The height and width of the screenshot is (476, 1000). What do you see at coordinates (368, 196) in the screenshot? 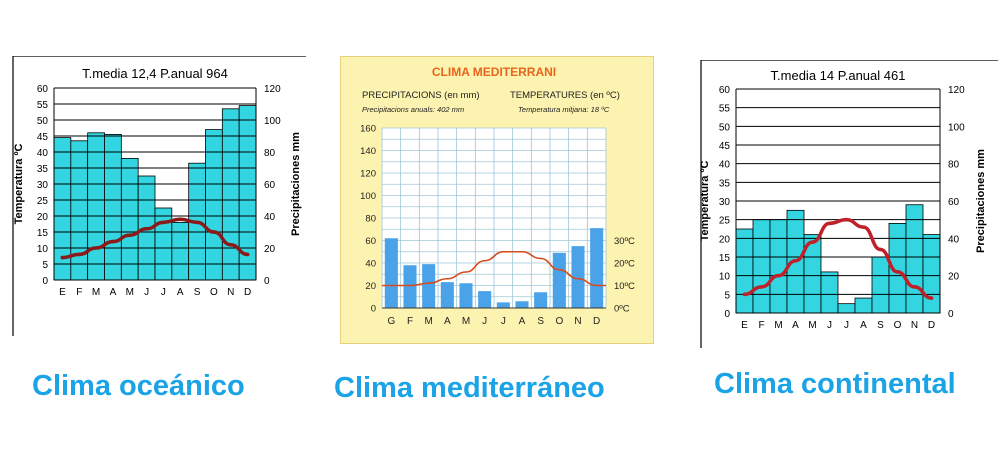
I see `left-tick-label: 100` at bounding box center [368, 196].